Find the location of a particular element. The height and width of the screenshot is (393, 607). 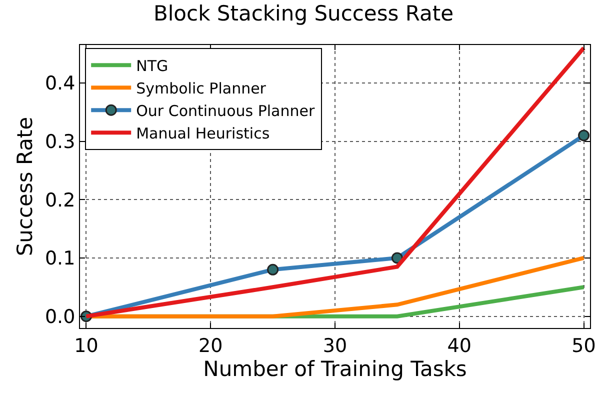

x-tick-label: 20 is located at coordinates (210, 345).